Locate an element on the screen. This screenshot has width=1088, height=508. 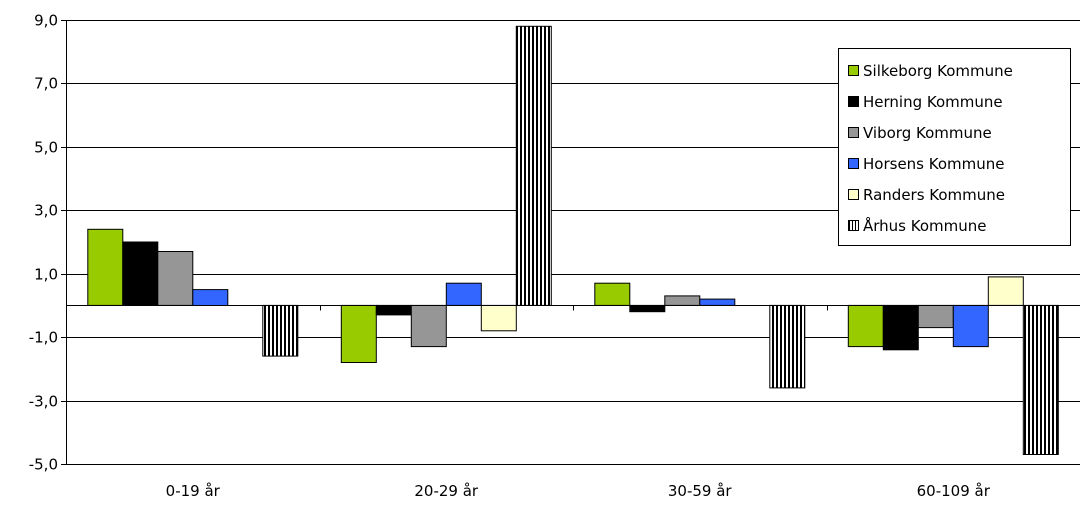
x-tick-label: 20-29 år is located at coordinates (446, 491).